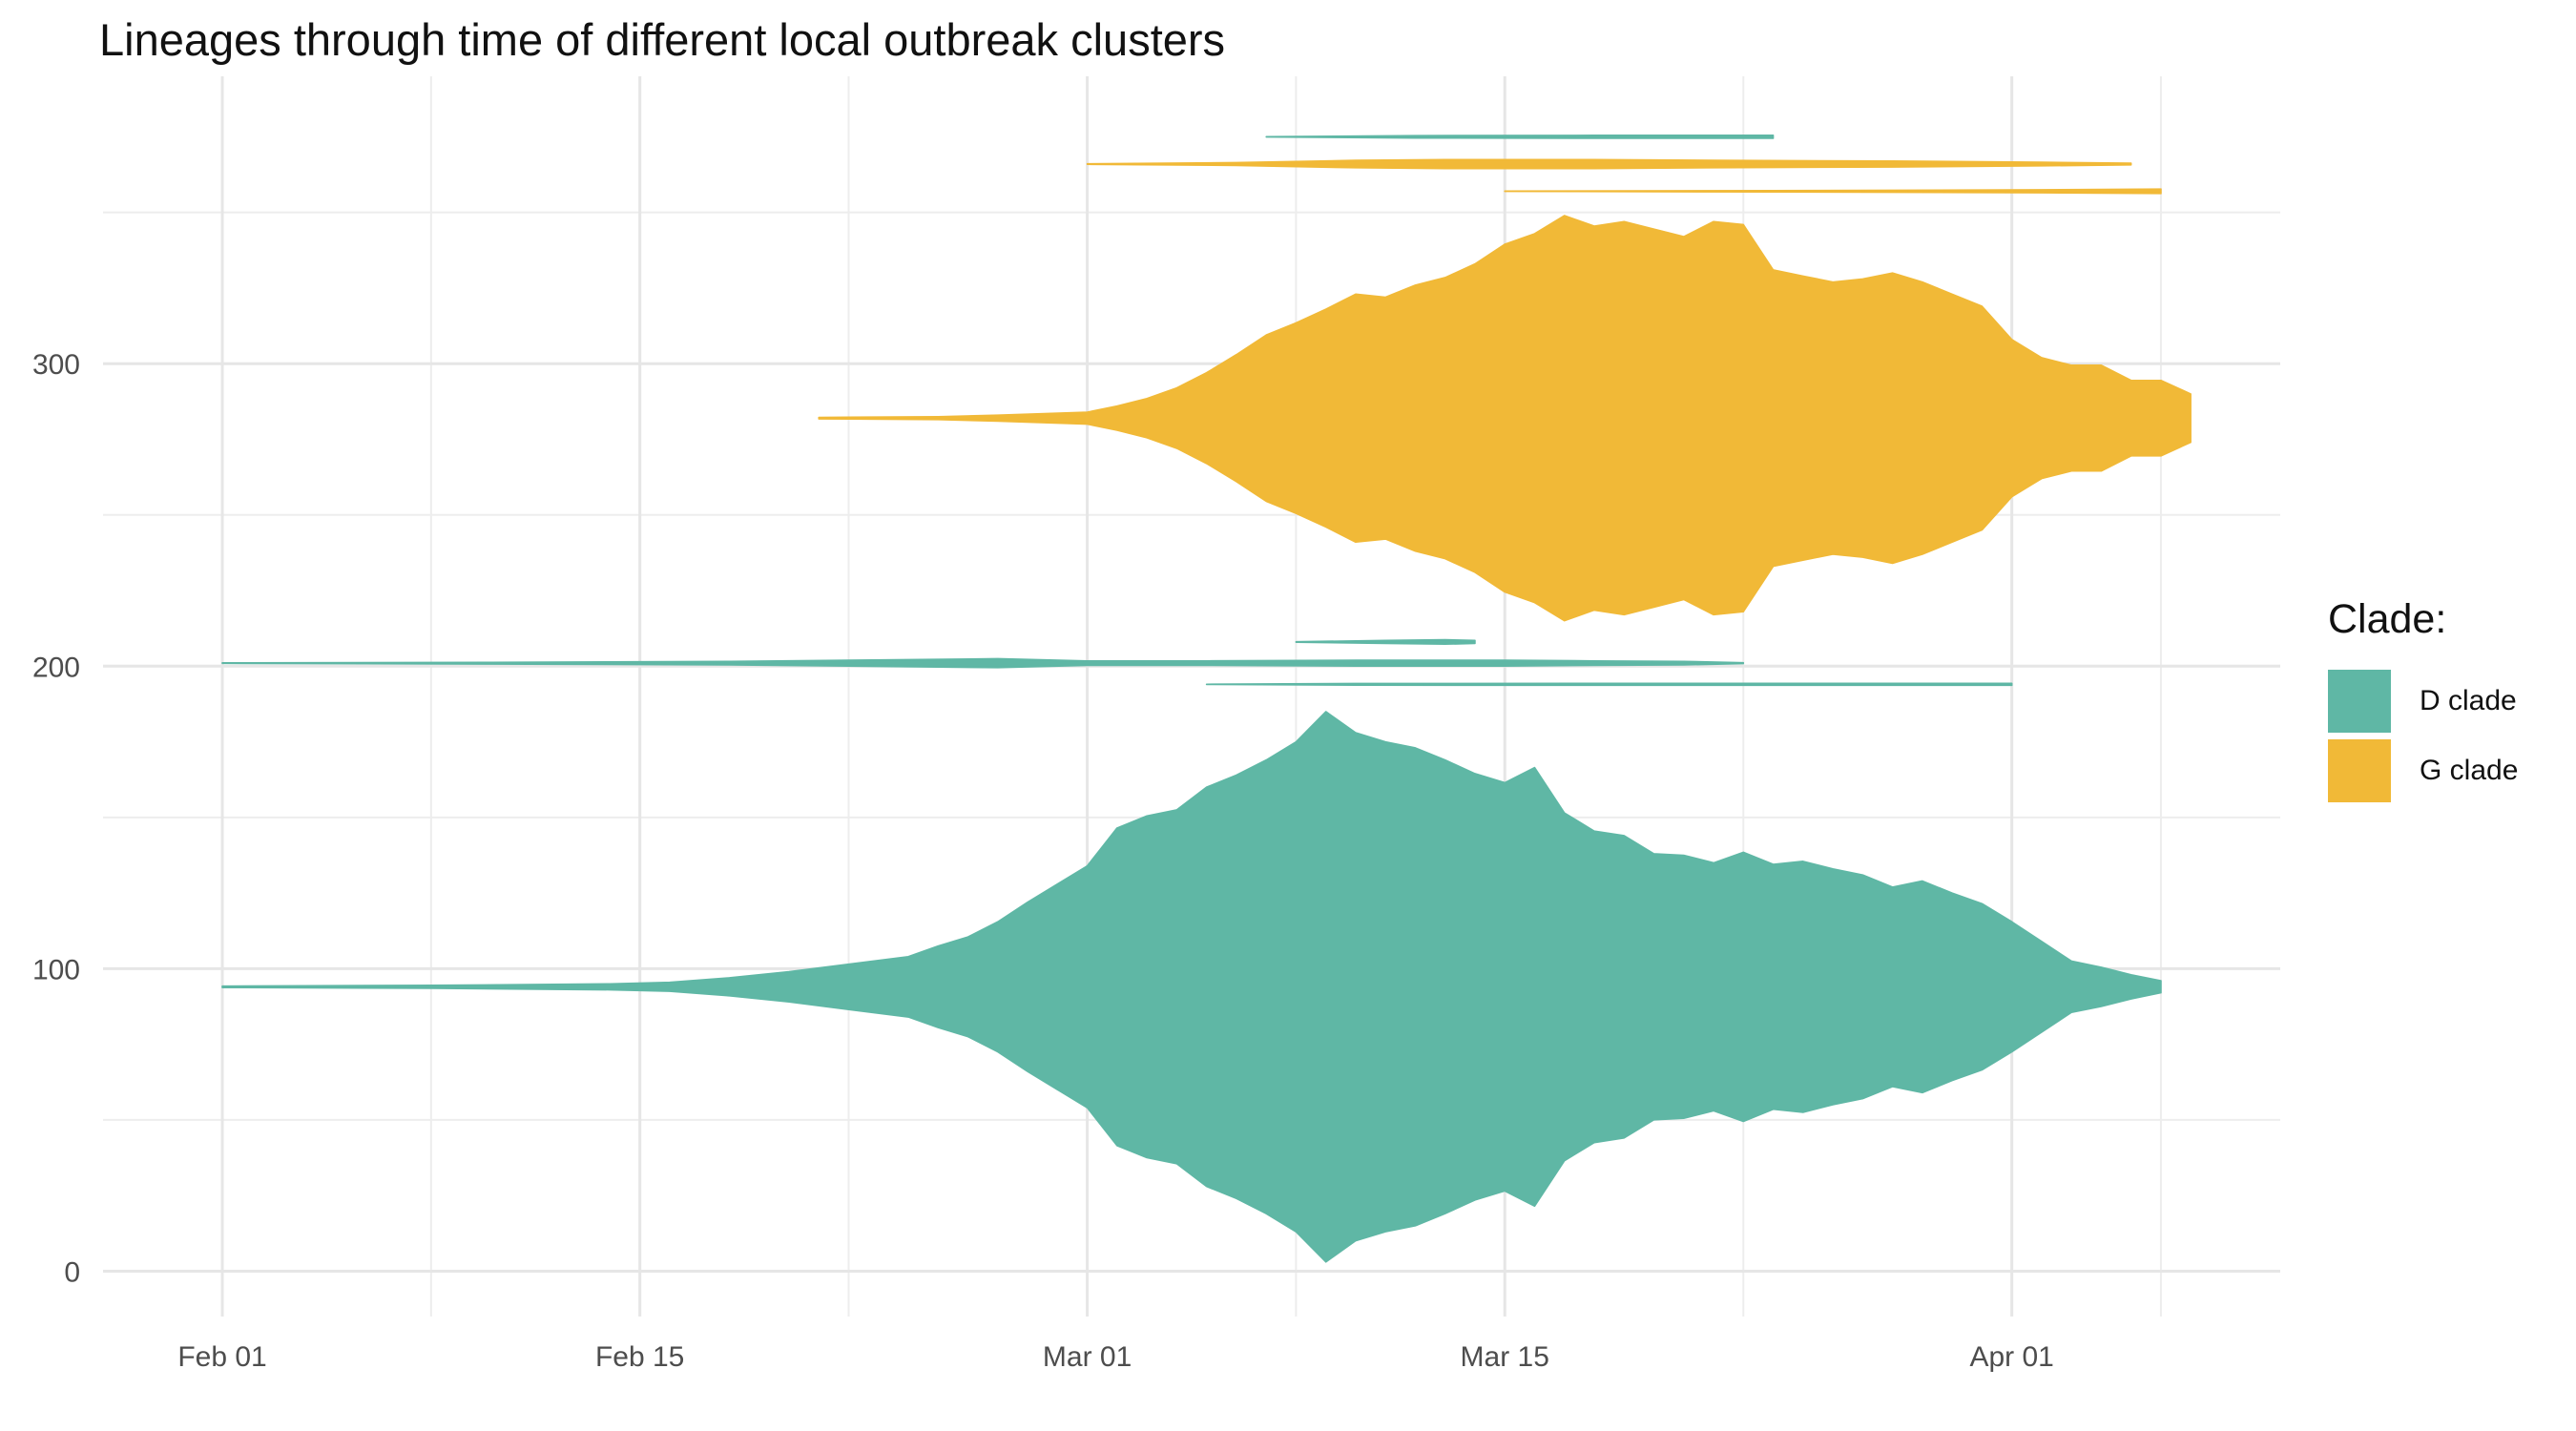 The height and width of the screenshot is (1431, 2576). What do you see at coordinates (56, 969) in the screenshot?
I see `y-tick-label: 100` at bounding box center [56, 969].